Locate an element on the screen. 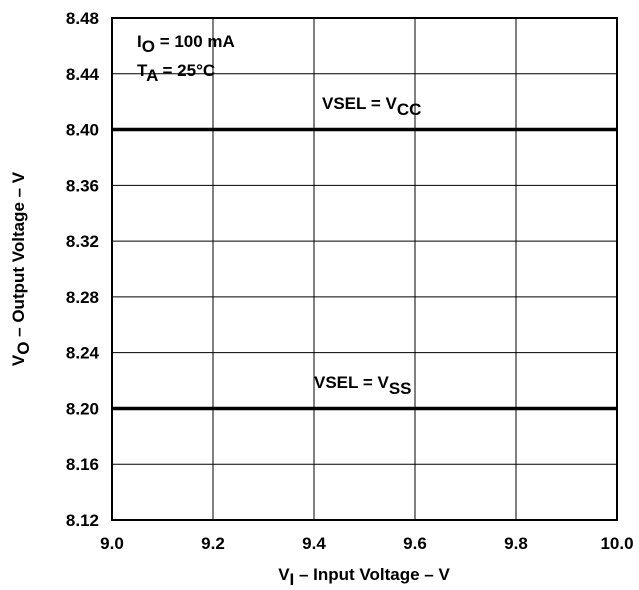 The image size is (639, 590). x-tick-label: 9.6 is located at coordinates (415, 543).